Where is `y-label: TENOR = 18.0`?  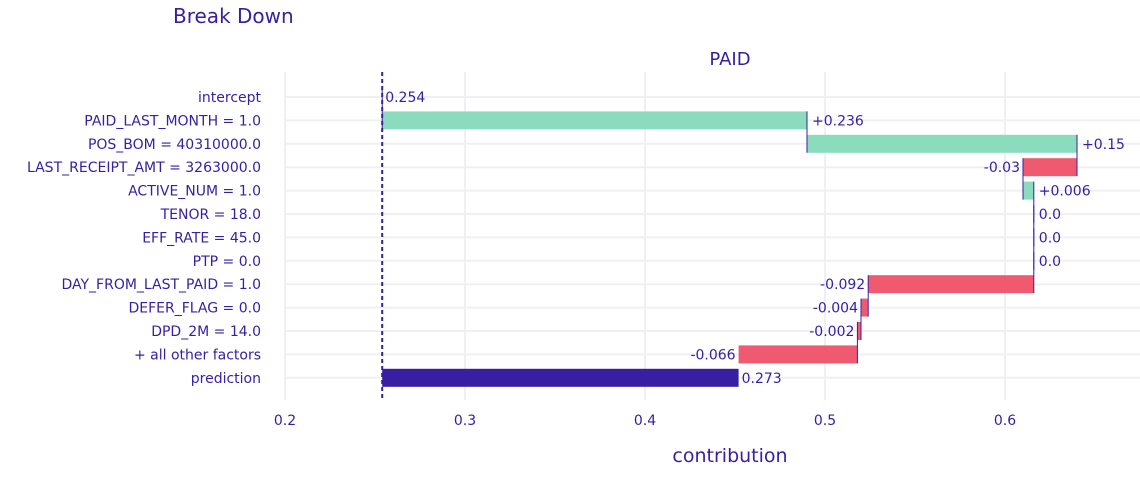 y-label: TENOR = 18.0 is located at coordinates (210, 215).